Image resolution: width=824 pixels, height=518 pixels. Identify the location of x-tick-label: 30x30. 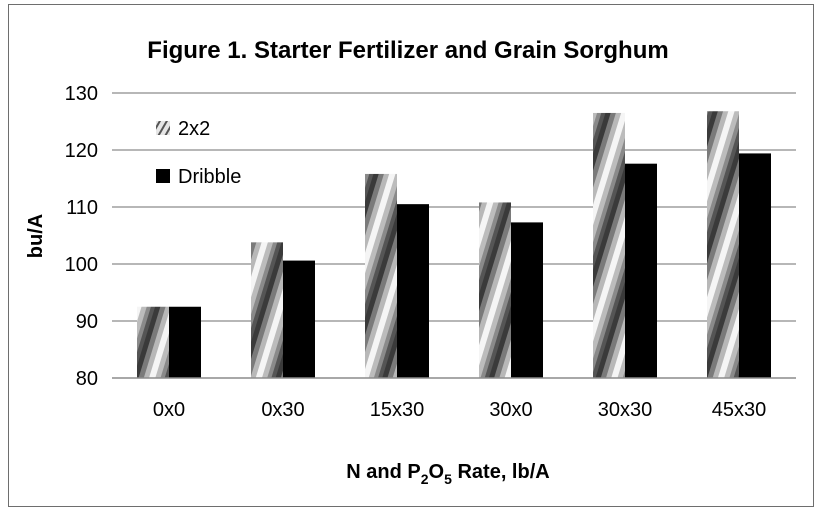
(625, 410).